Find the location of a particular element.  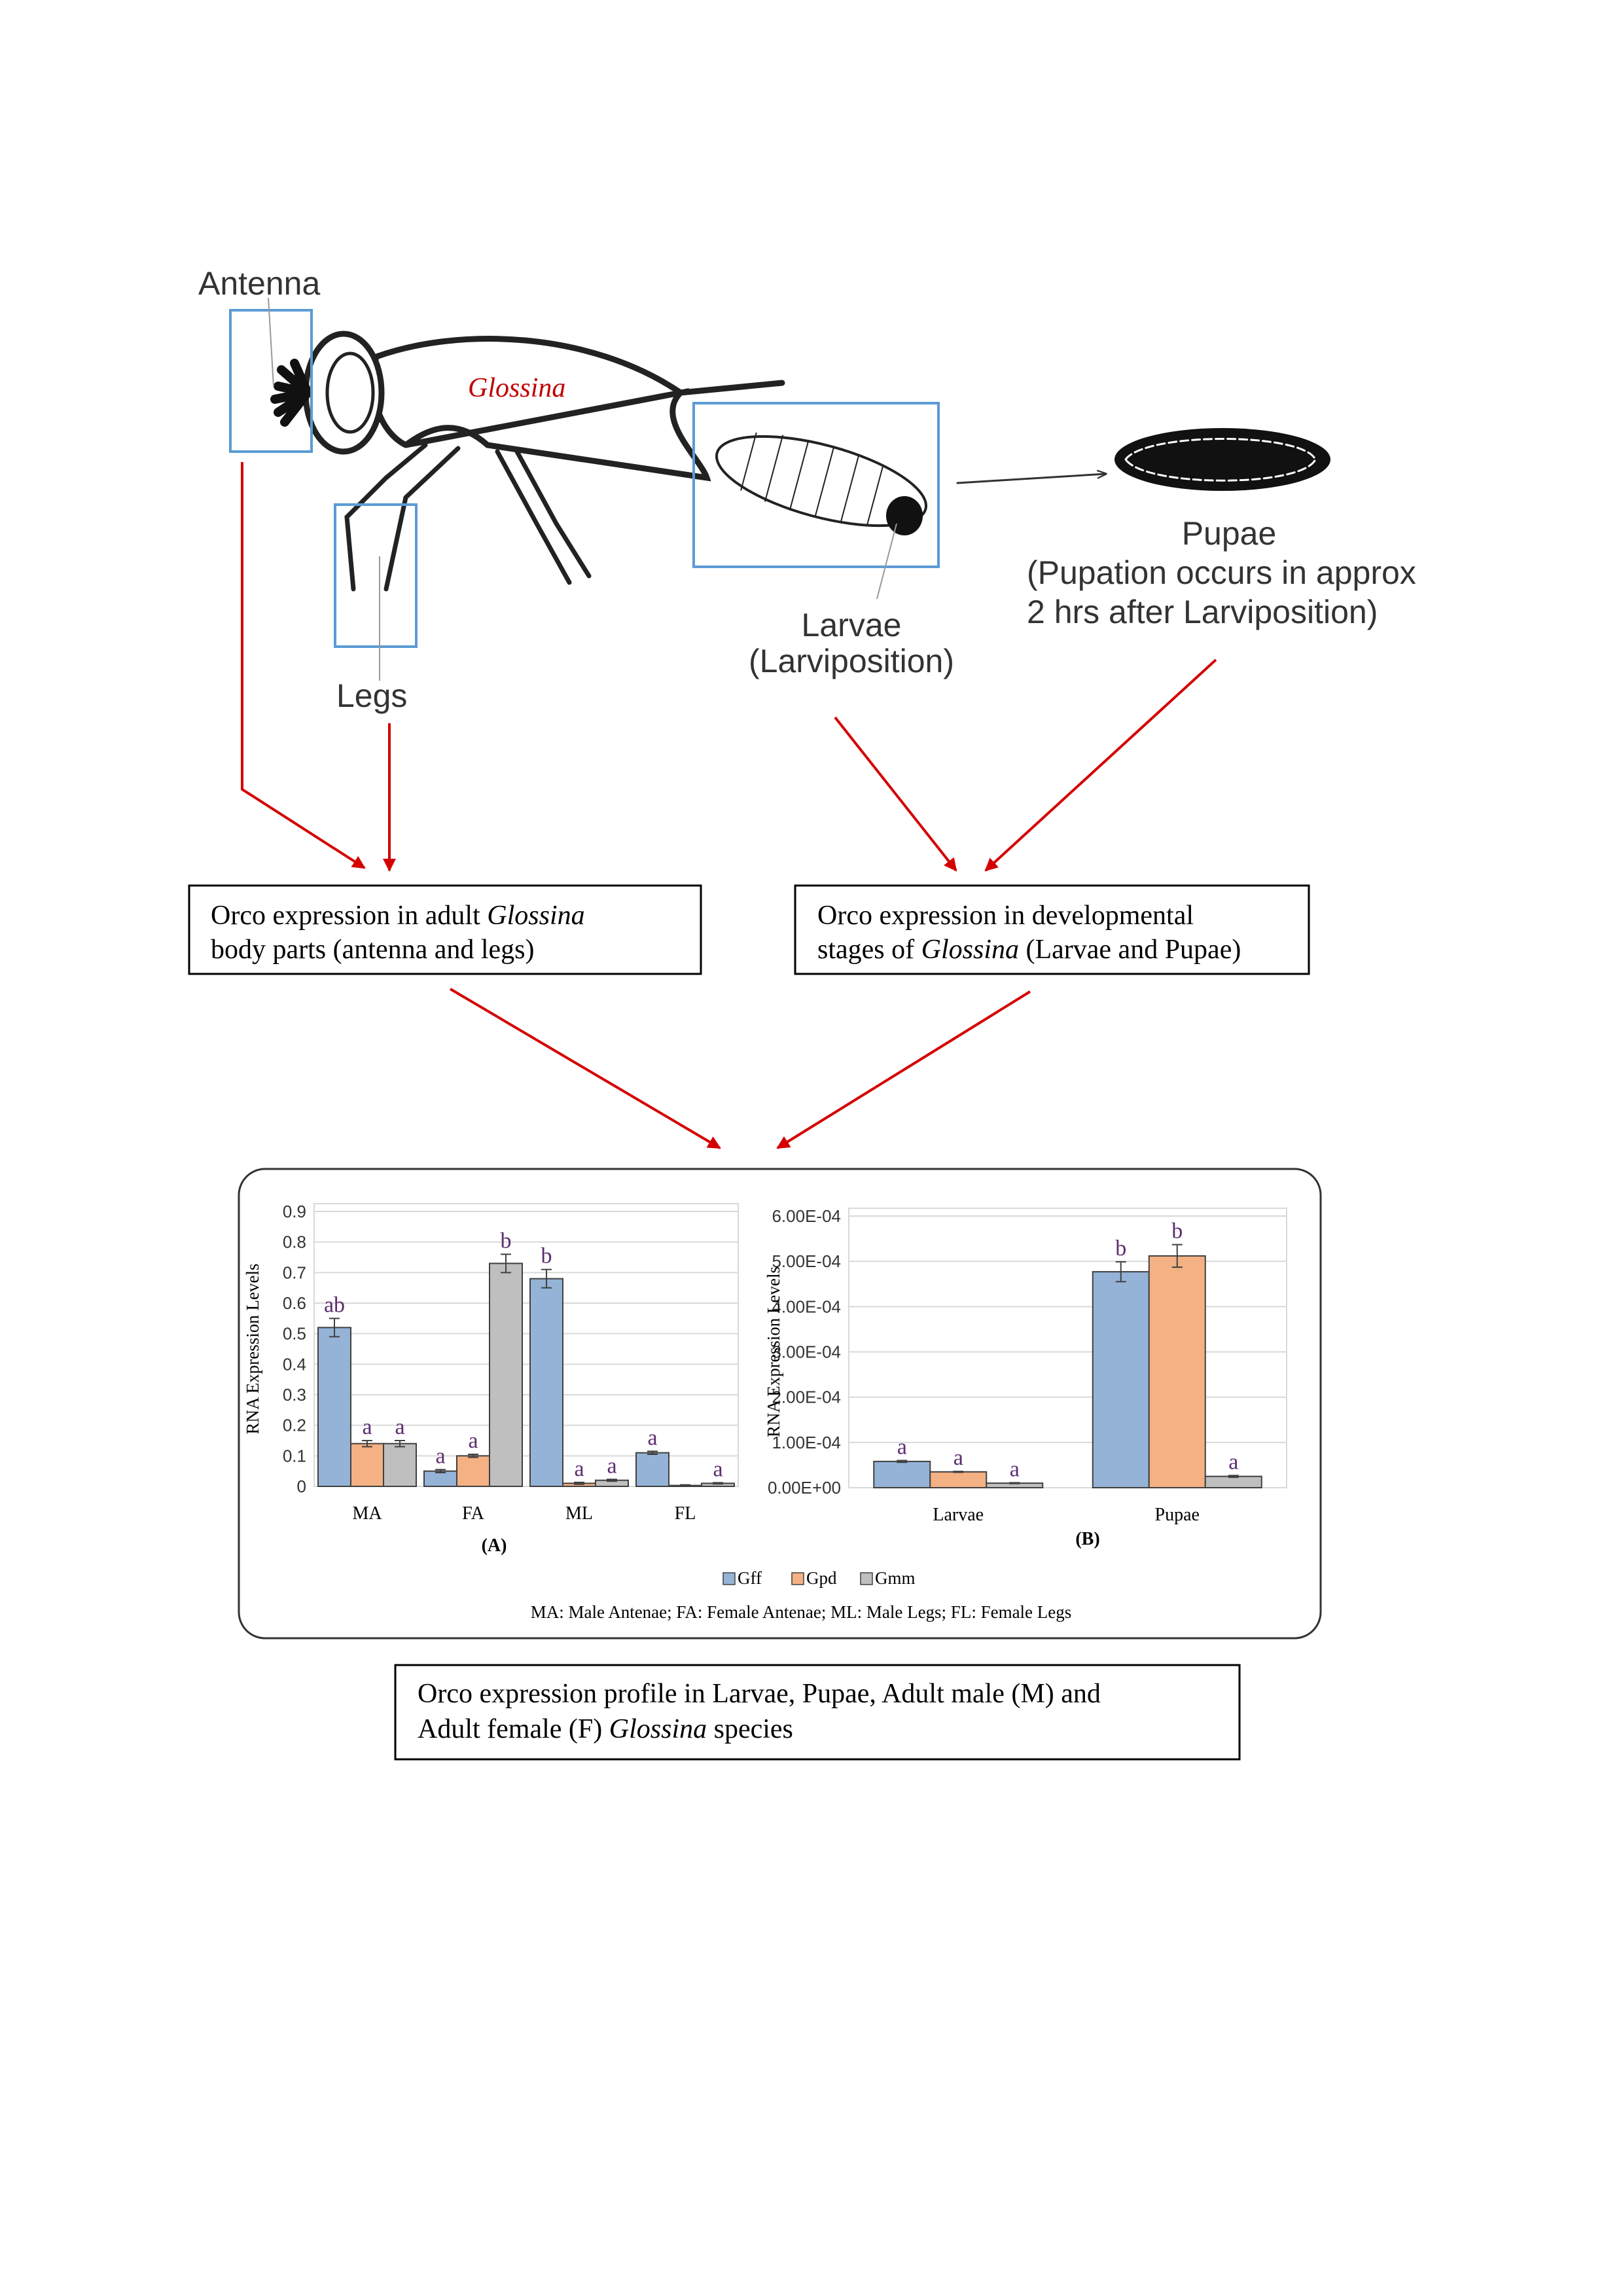

genus-label: Glossina is located at coordinates (516, 388).